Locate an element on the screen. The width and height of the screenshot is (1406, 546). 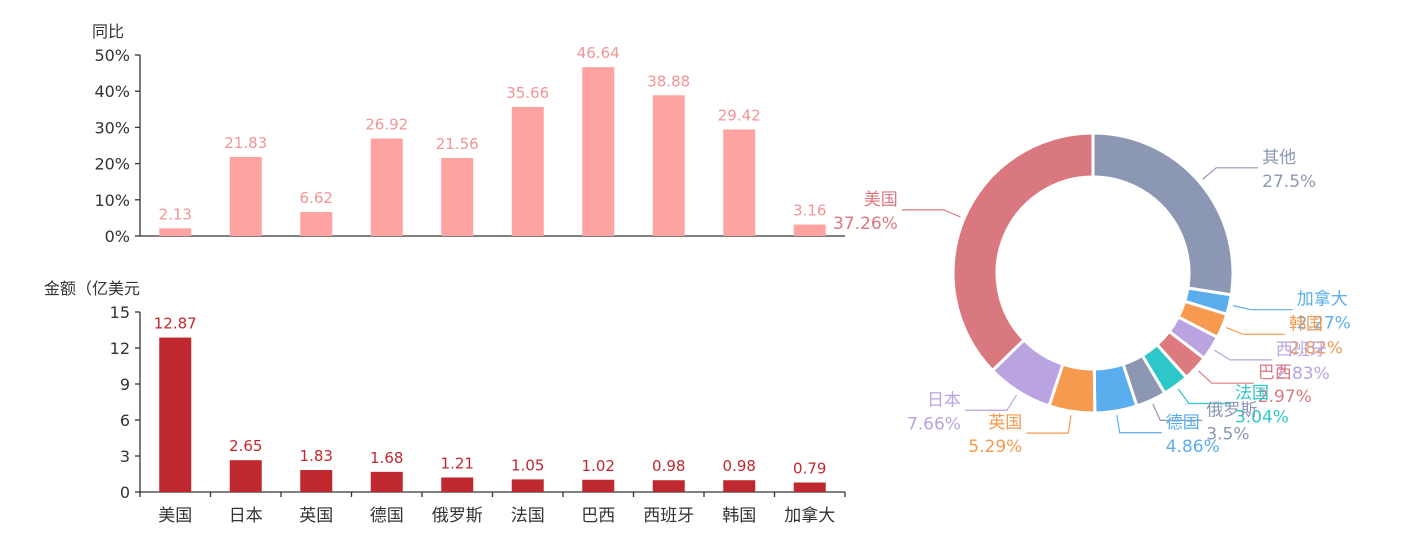
amount-category-label: 韩国 is located at coordinates (739, 516).